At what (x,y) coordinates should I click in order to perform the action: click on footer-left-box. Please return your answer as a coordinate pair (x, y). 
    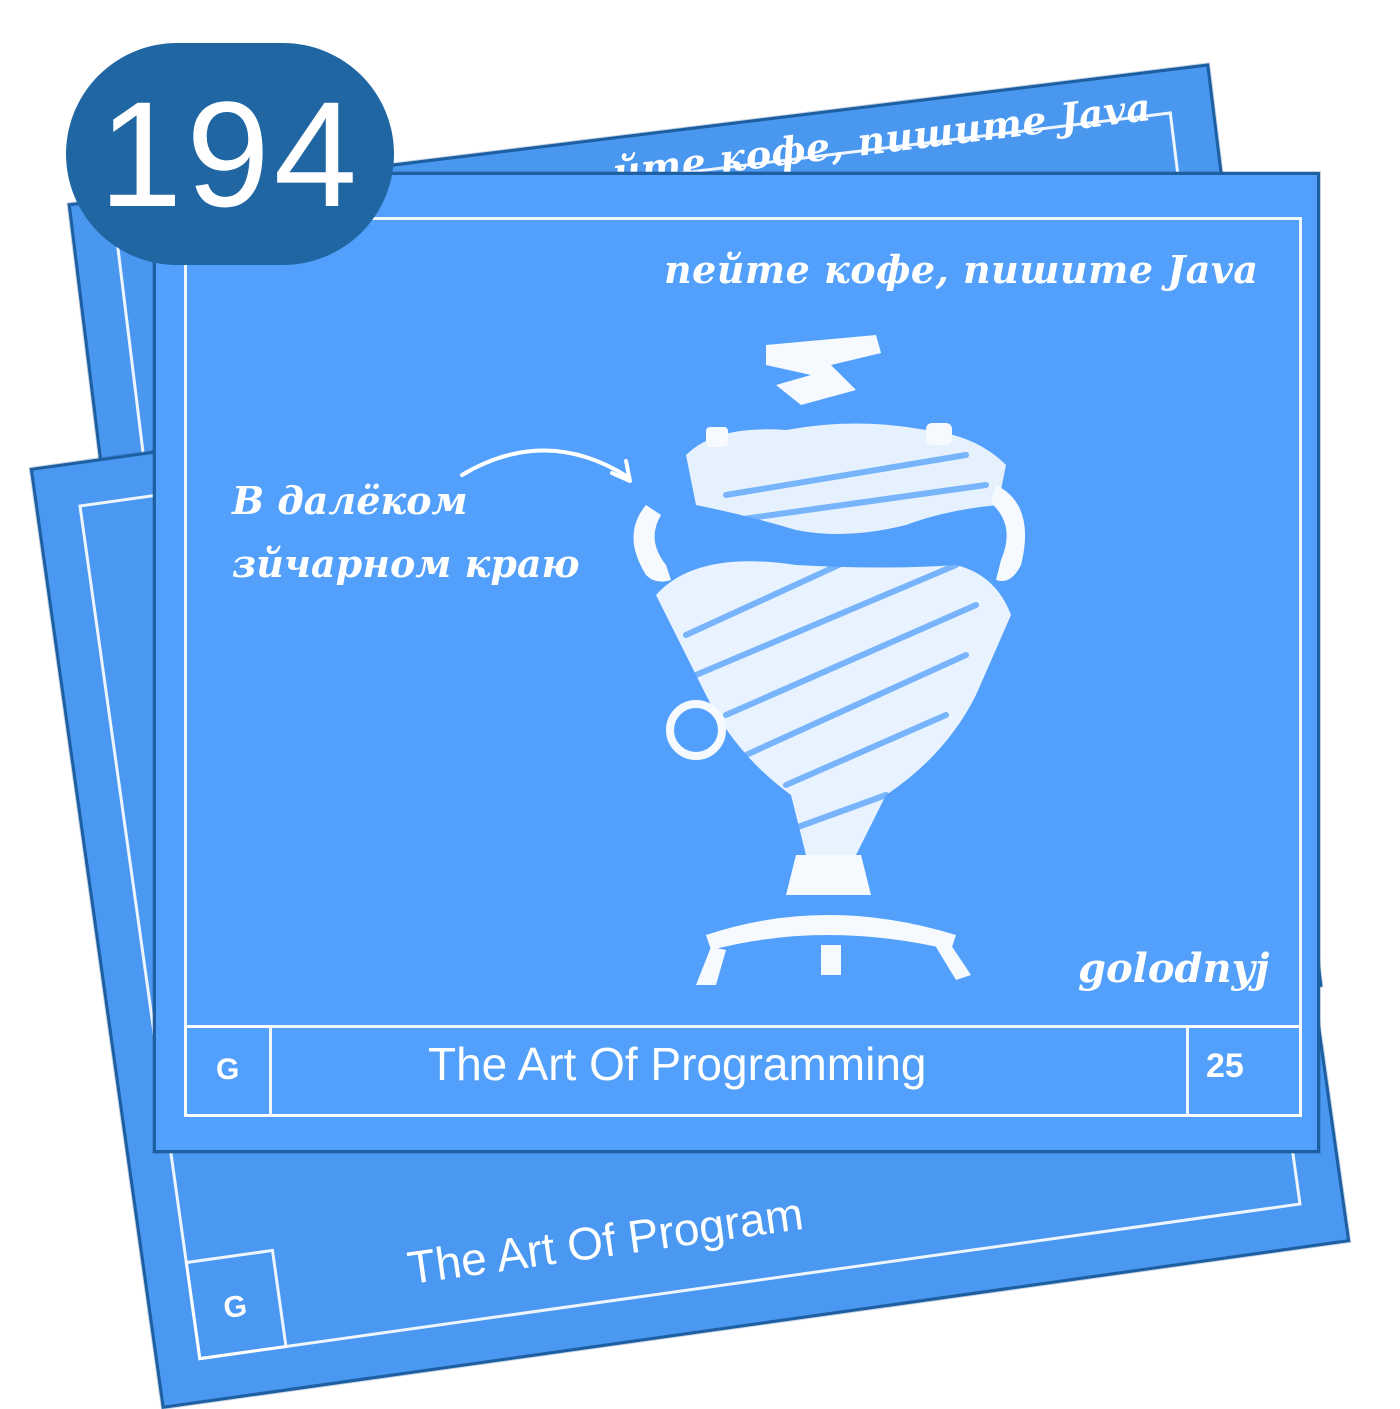
    Looking at the image, I should click on (228, 1071).